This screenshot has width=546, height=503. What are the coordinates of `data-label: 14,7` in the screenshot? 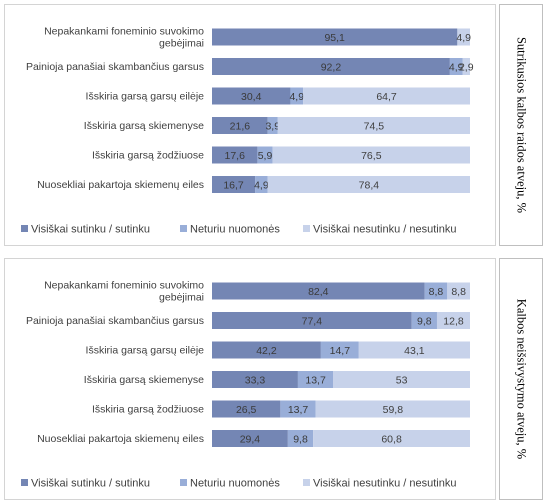 It's located at (340, 351).